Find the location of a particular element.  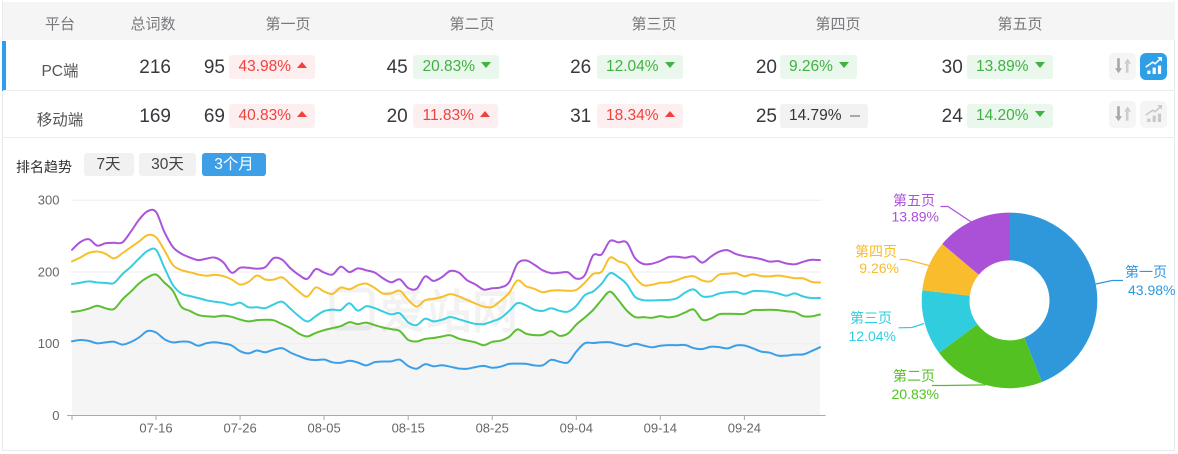

svg-text: 09-14 is located at coordinates (660, 428).